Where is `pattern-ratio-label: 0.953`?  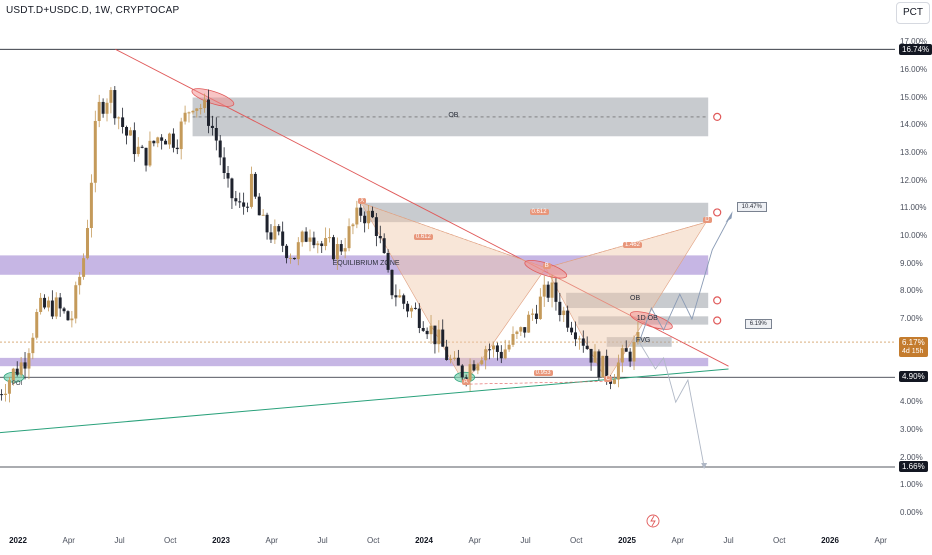
pattern-ratio-label: 0.953 is located at coordinates (543, 372).